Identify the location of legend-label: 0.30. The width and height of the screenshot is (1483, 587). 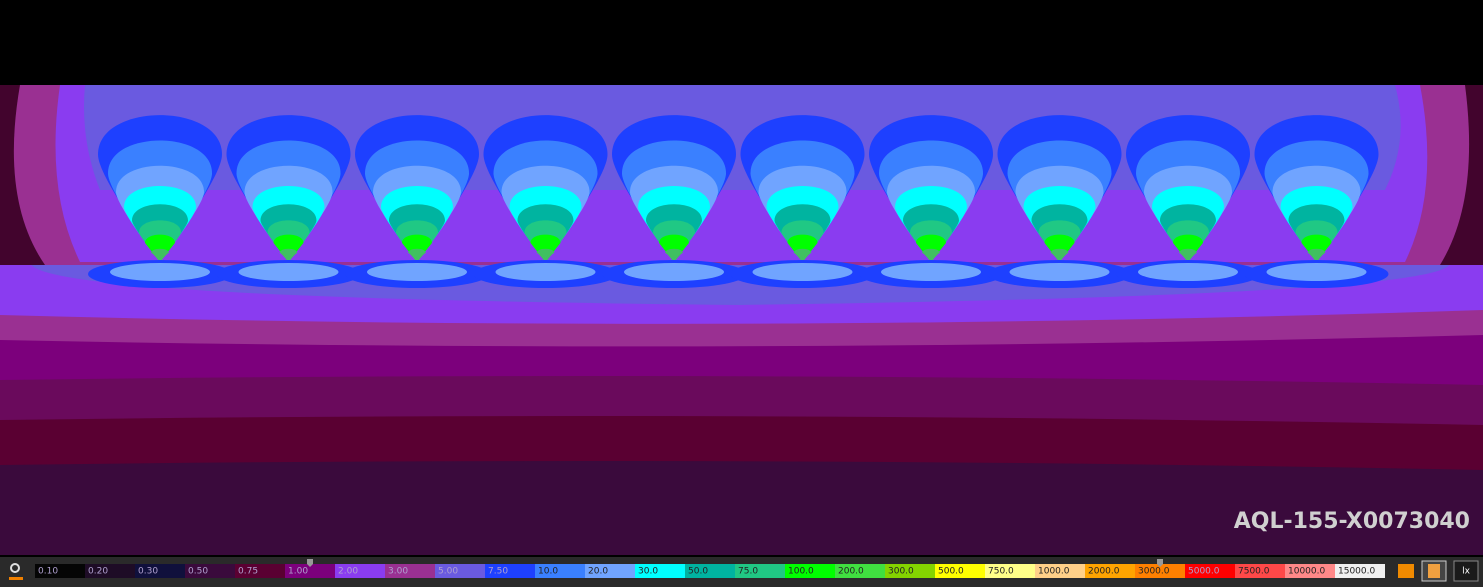
(148, 572).